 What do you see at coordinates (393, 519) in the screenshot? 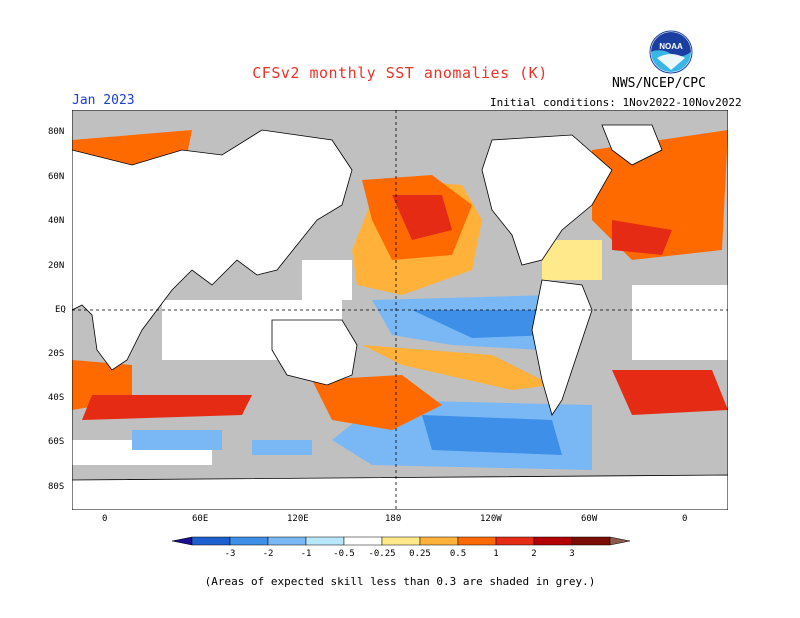
I see `lon-label: 180` at bounding box center [393, 519].